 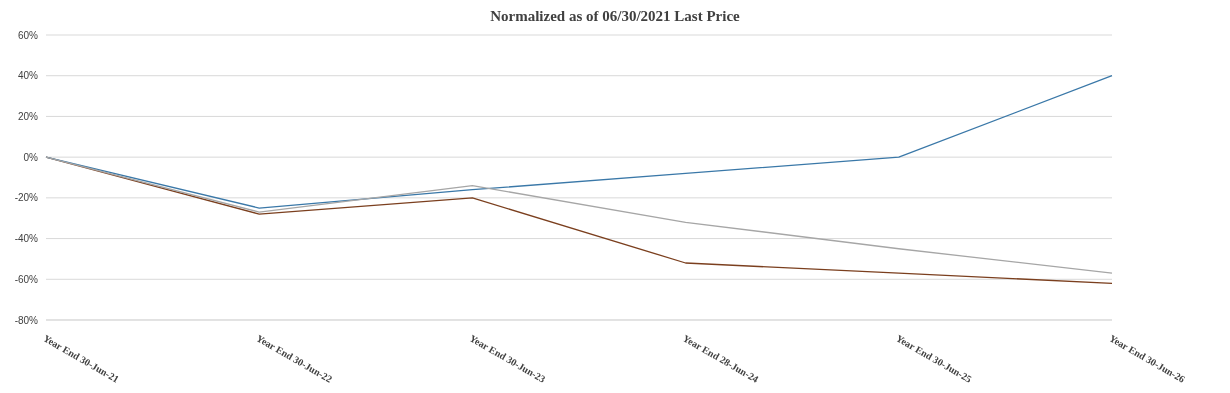 I want to click on y-tick-label: -80%, so click(x=26, y=320).